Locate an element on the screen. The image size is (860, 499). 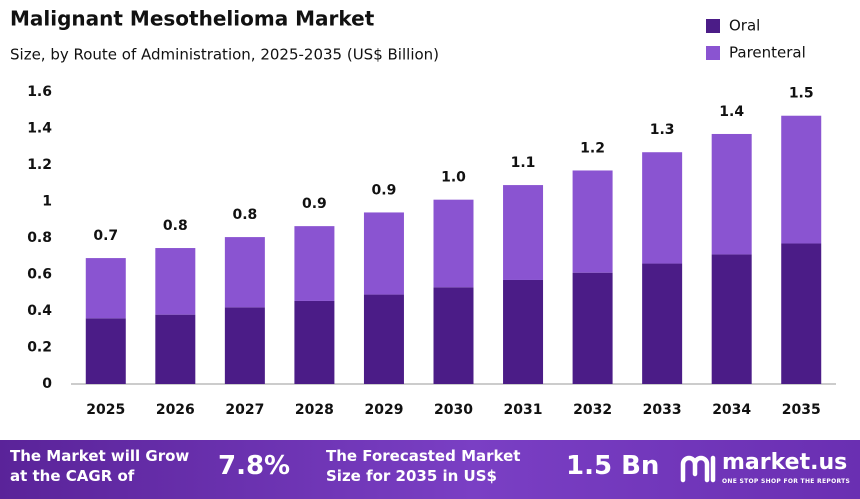
tagline: ONE STOP SHOP FOR THE REPORTS is located at coordinates (786, 481).